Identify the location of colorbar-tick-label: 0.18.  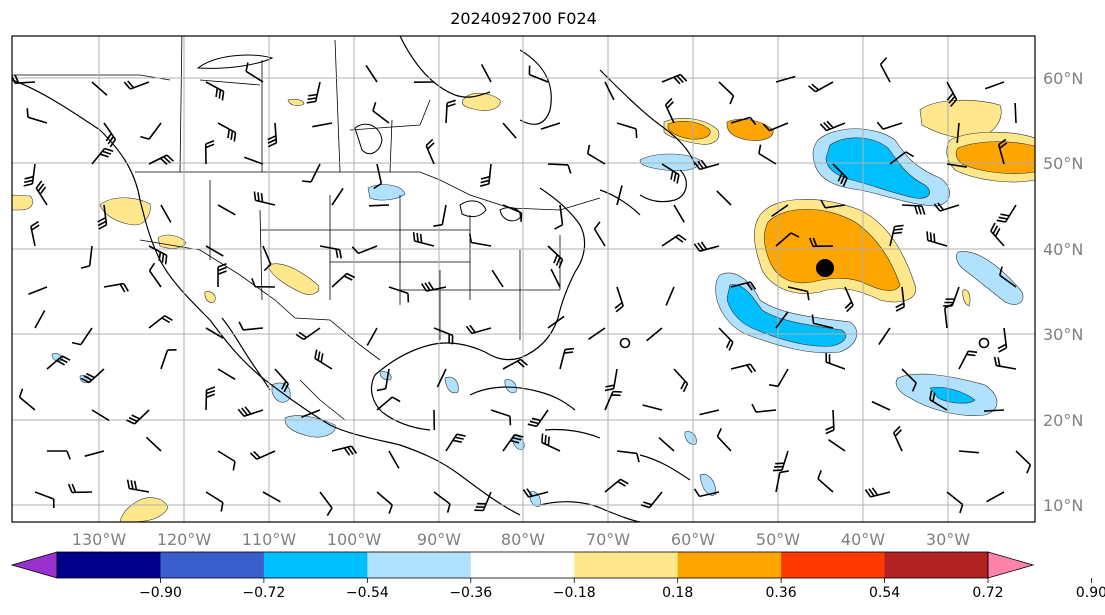
(677, 593).